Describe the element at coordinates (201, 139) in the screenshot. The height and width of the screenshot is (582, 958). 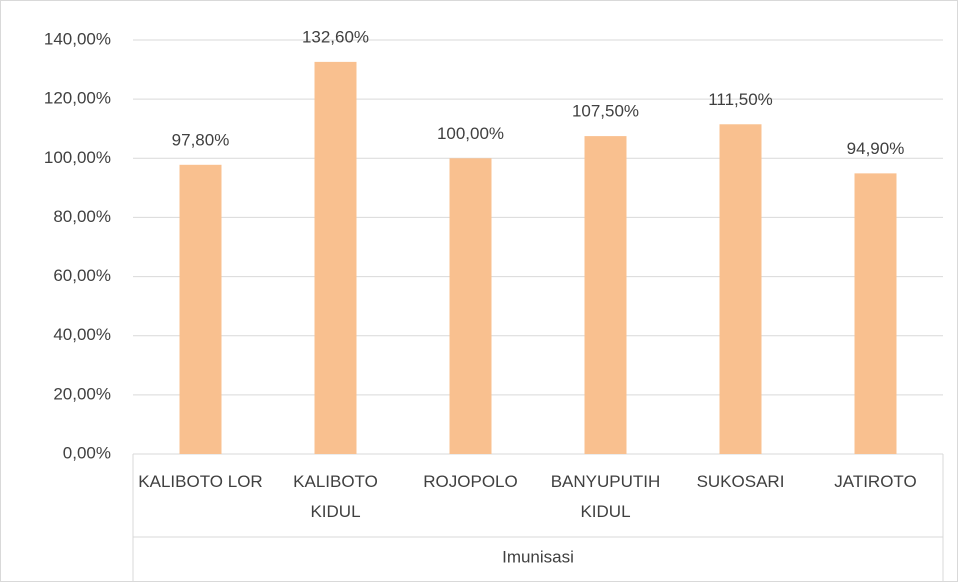
I see `data-label: 97,80%` at that location.